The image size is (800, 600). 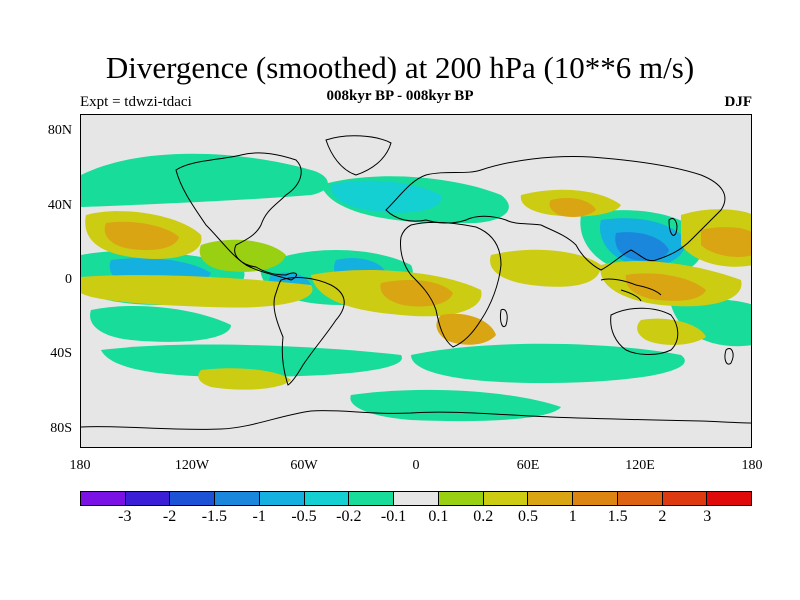 What do you see at coordinates (393, 516) in the screenshot?
I see `colorbar-label: -0.1` at bounding box center [393, 516].